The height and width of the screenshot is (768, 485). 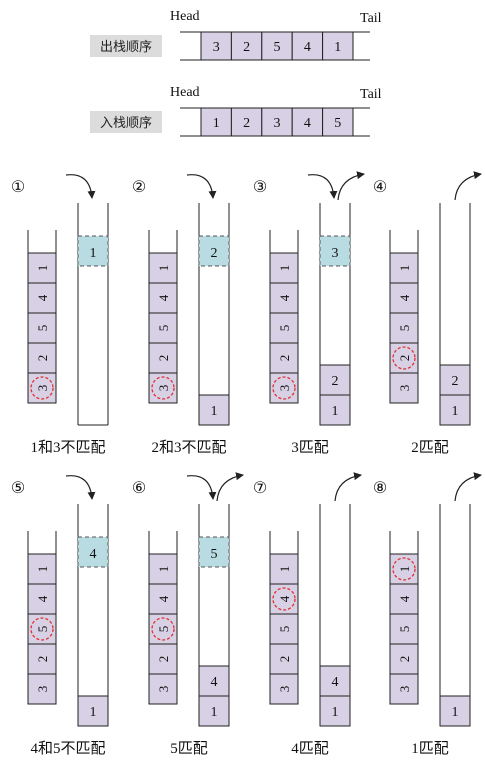 What do you see at coordinates (188, 447) in the screenshot?
I see `step-caption: 2和3不匹配` at bounding box center [188, 447].